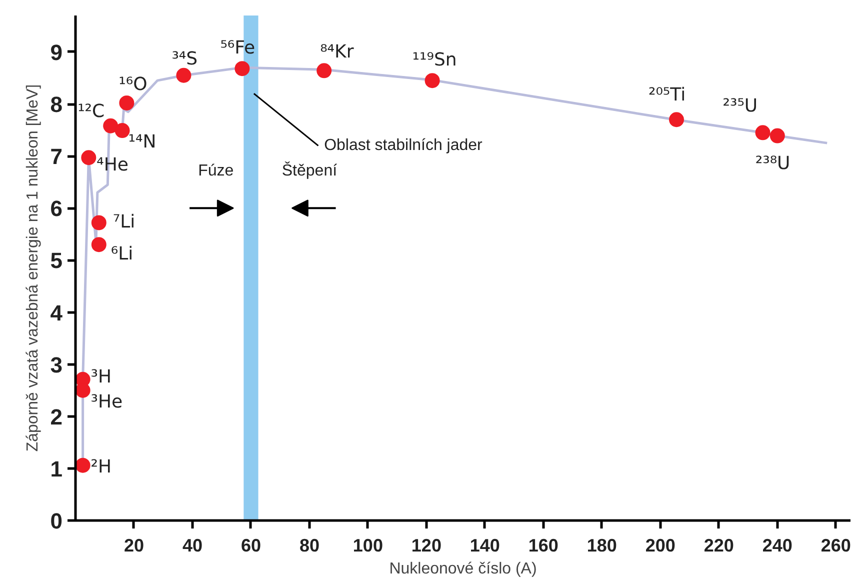 The image size is (858, 580). I want to click on annotation: ²³⁵U, so click(740, 106).